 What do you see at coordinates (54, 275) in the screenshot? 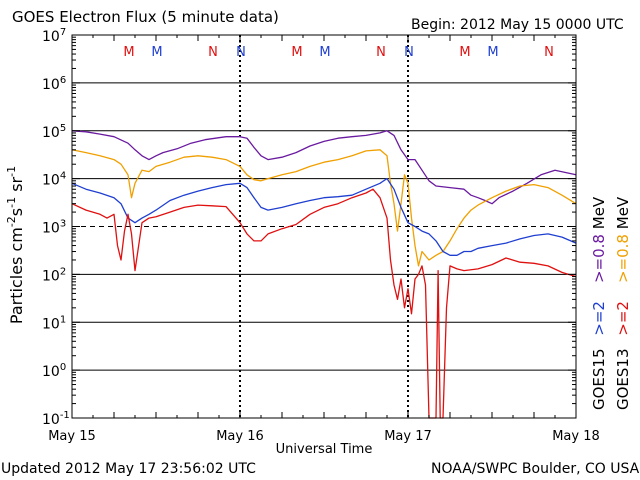
I see `y-tick-label: 10²` at bounding box center [54, 275].